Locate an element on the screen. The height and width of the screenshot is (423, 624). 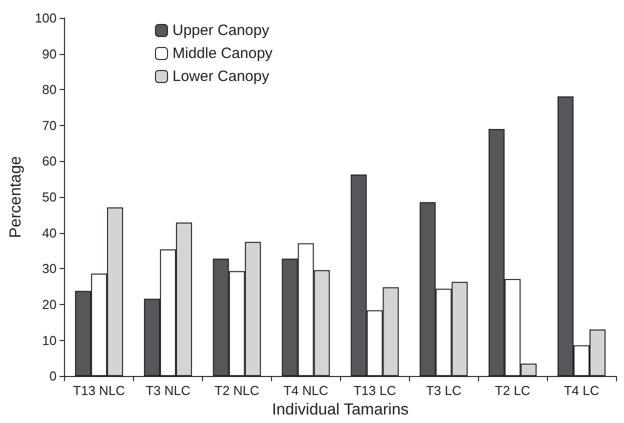
x-tick-label: T13 LC is located at coordinates (374, 390).